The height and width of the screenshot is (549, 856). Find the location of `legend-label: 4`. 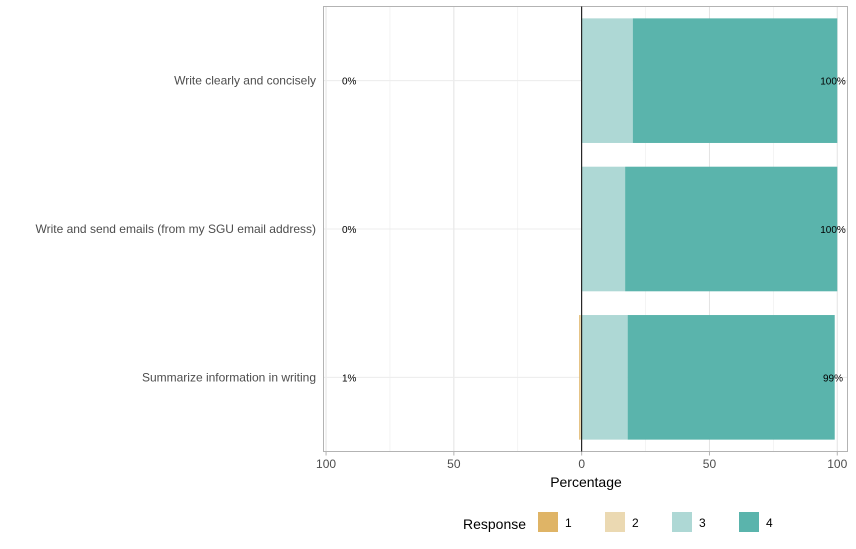

legend-label: 4 is located at coordinates (769, 523).